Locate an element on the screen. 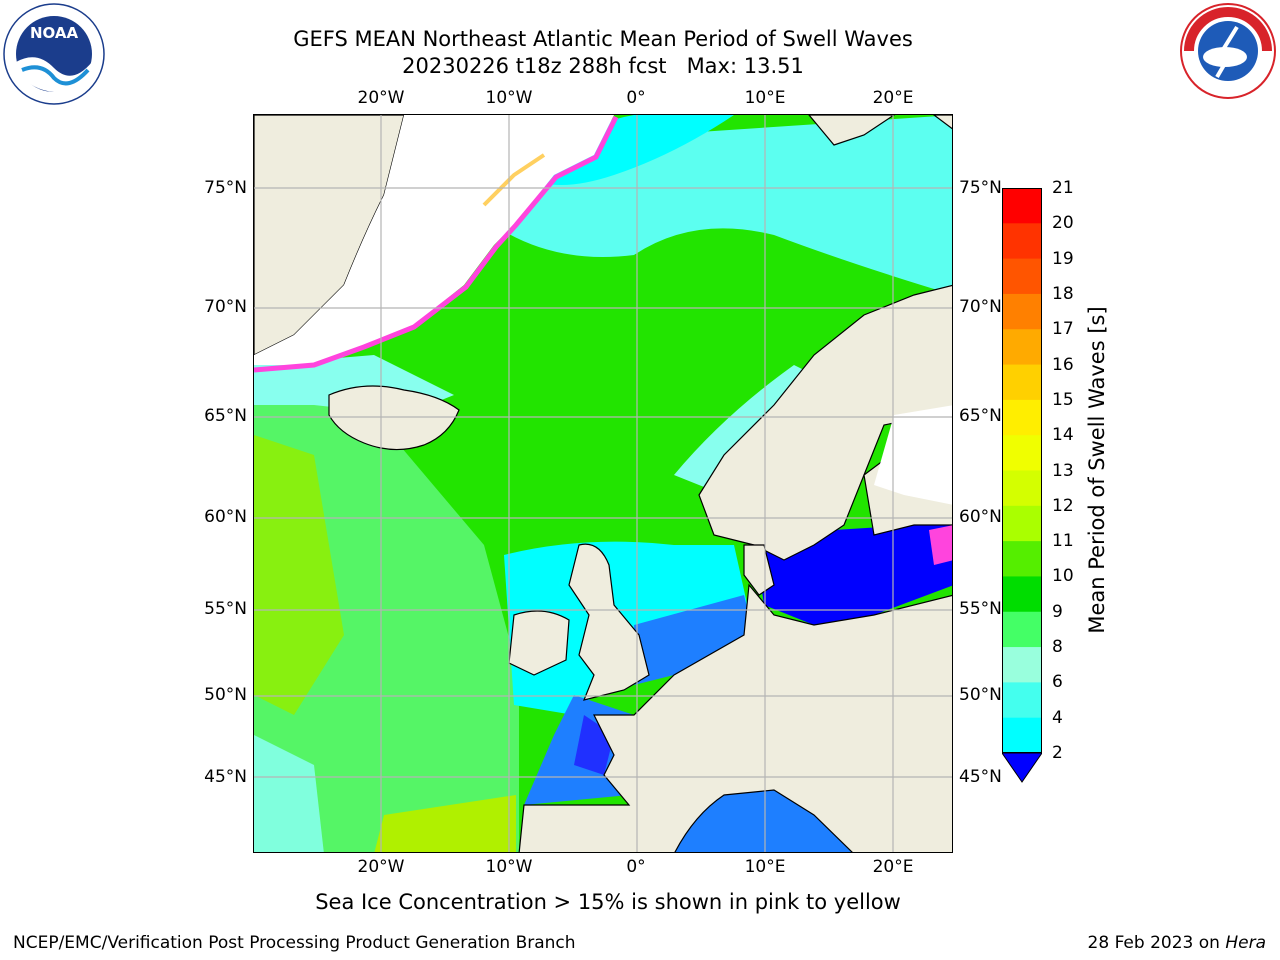 This screenshot has width=1280, height=960. sea-ice-edge is located at coordinates (436, 244).